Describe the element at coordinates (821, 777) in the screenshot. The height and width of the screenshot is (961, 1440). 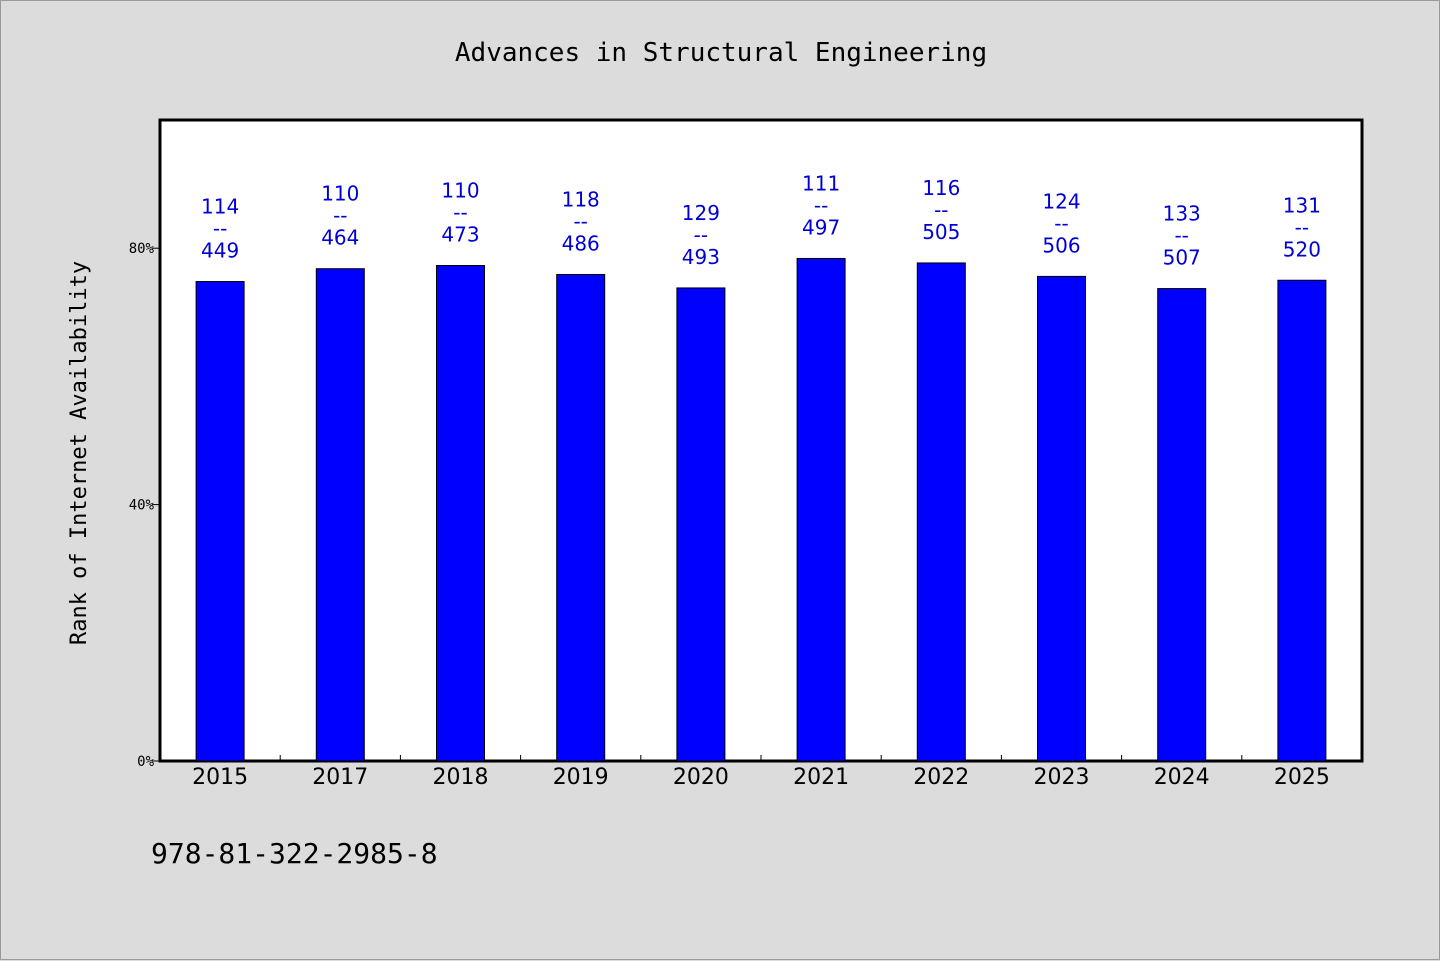
I see `x-tick-label: 2021` at that location.